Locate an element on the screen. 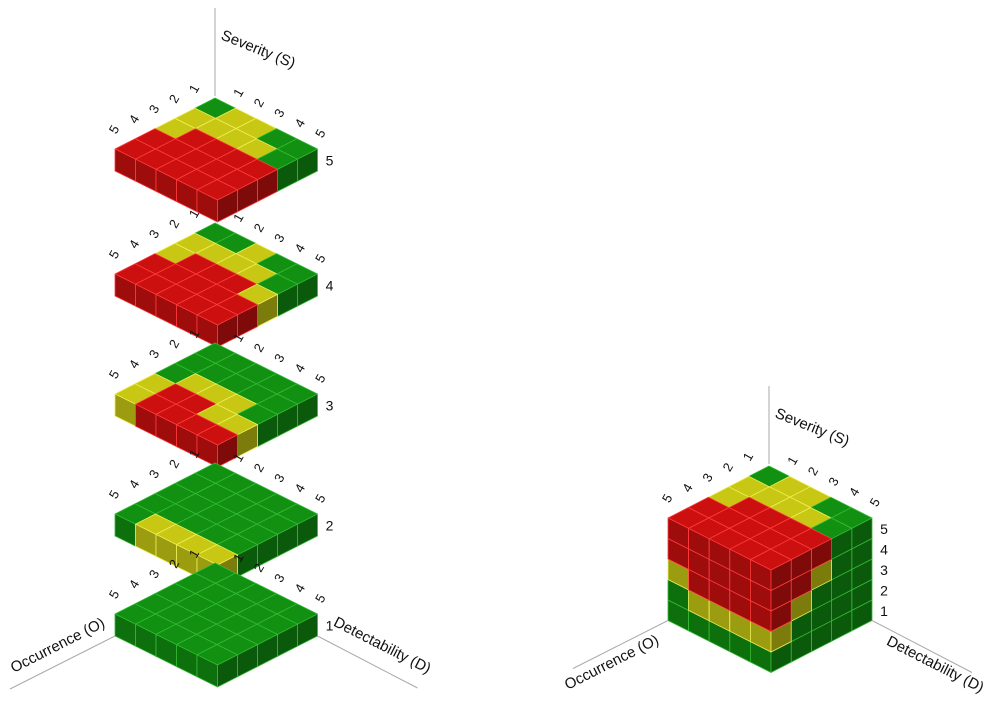  cube-severity-level-label: 1 is located at coordinates (884, 611).